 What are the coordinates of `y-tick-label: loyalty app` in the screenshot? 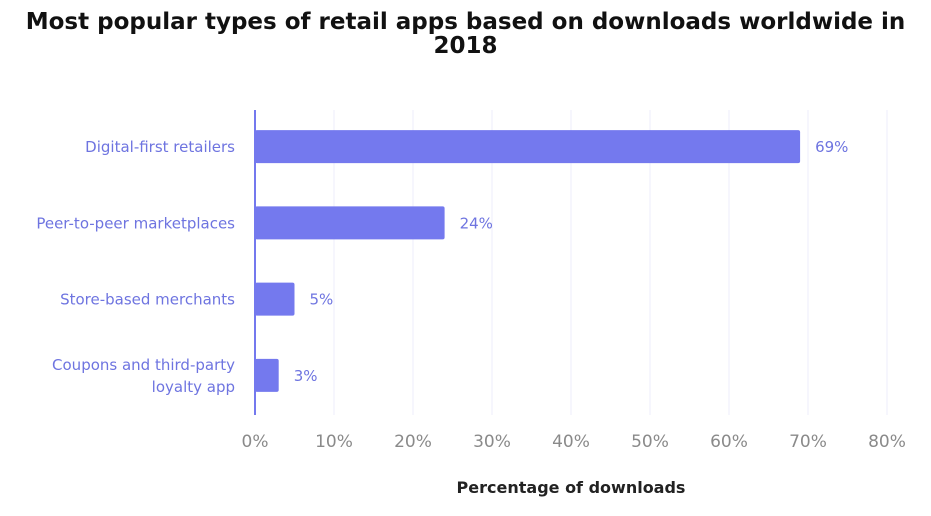 It's located at (193, 387).